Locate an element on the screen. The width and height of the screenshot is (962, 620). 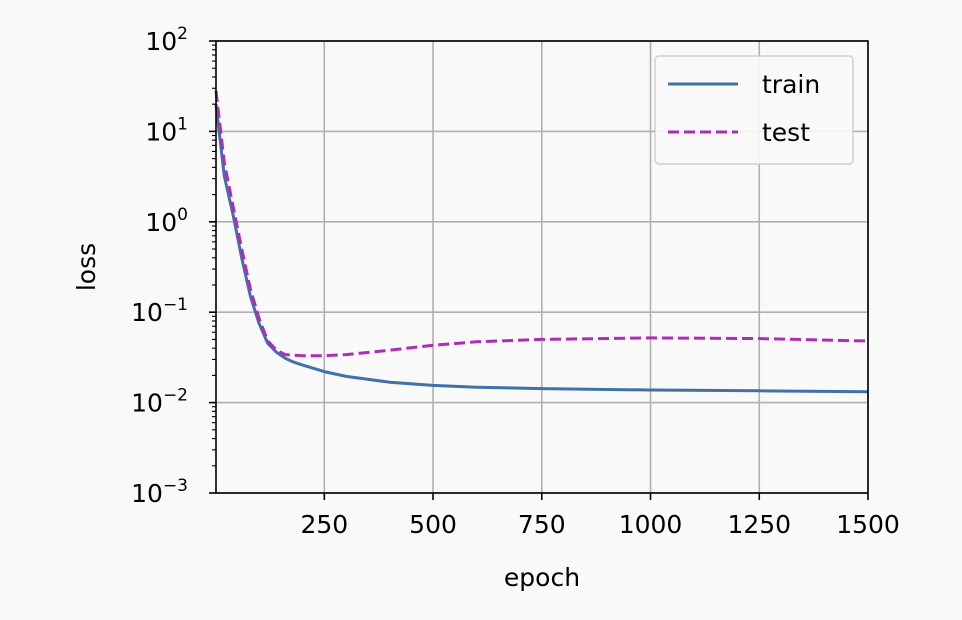
legend-label-train: train is located at coordinates (791, 84).